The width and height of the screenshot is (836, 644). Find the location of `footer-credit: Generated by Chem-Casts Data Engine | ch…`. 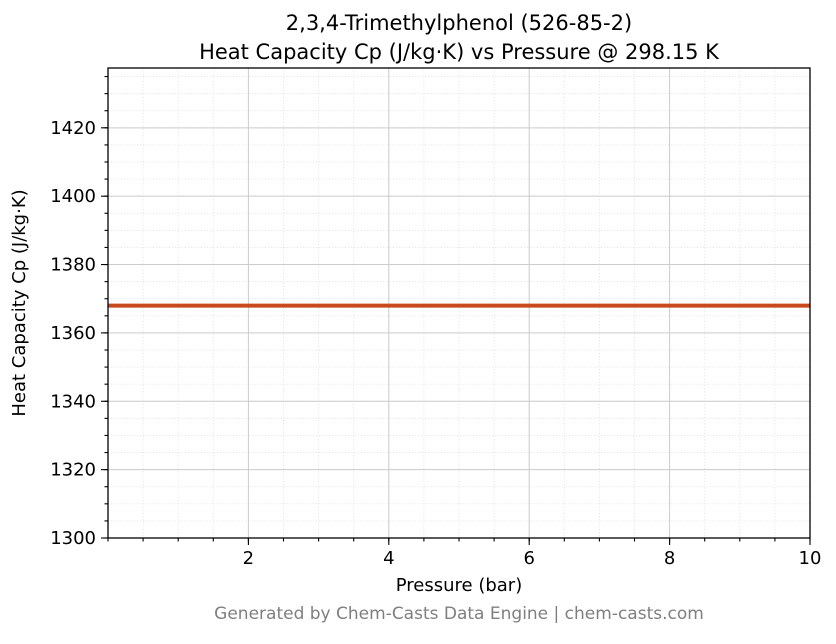

footer-credit: Generated by Chem-Casts Data Engine | ch… is located at coordinates (459, 614).